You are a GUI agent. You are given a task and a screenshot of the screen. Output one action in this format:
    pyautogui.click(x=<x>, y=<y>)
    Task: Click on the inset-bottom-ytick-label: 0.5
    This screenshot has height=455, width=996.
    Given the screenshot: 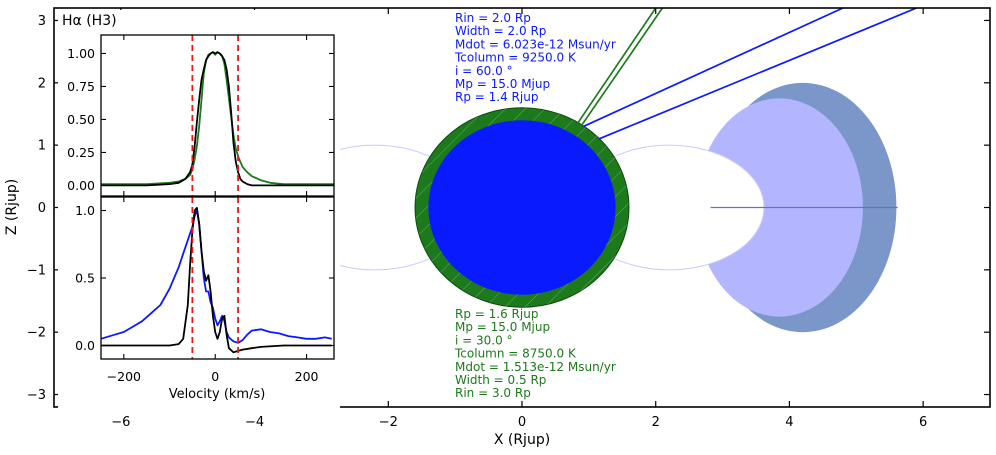 What is the action you would take?
    pyautogui.click(x=85, y=278)
    